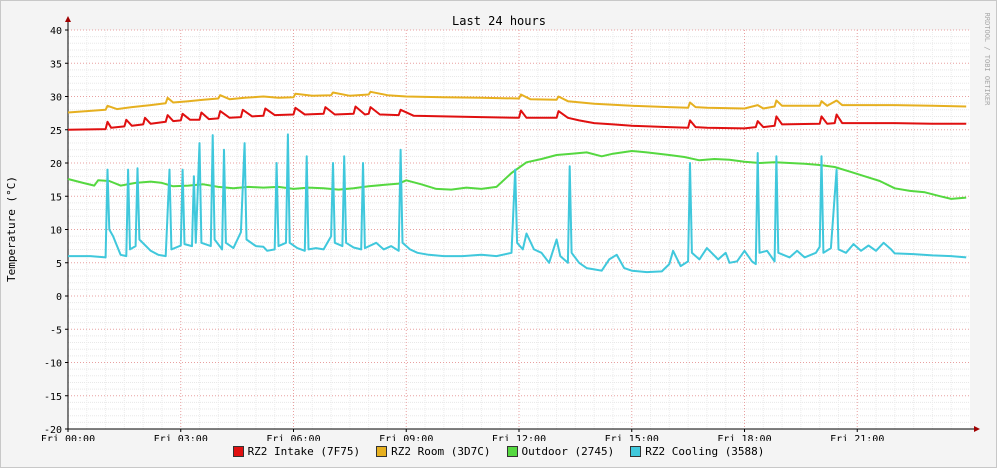 This screenshot has height=468, width=997. I want to click on y-tick-label: 15, so click(56, 197).